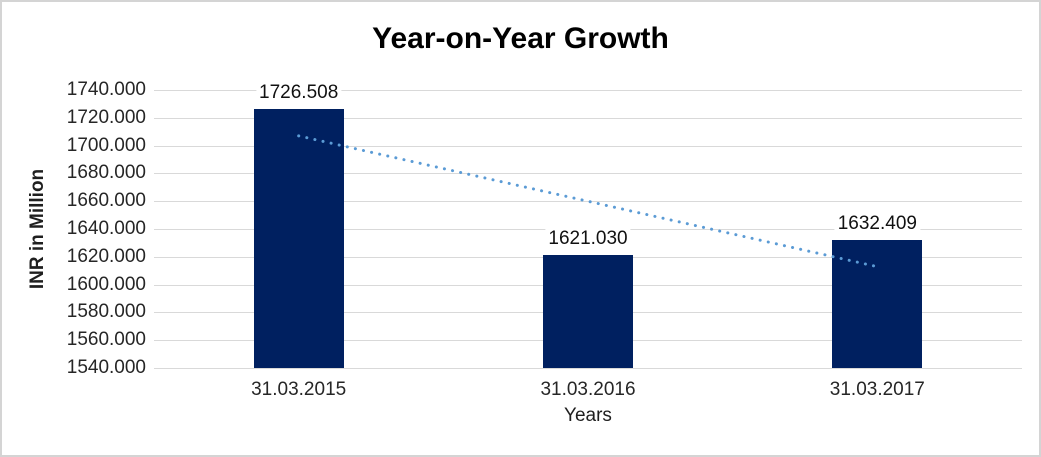 Image resolution: width=1041 pixels, height=457 pixels. I want to click on y-tick-label: 1700.000, so click(106, 145).